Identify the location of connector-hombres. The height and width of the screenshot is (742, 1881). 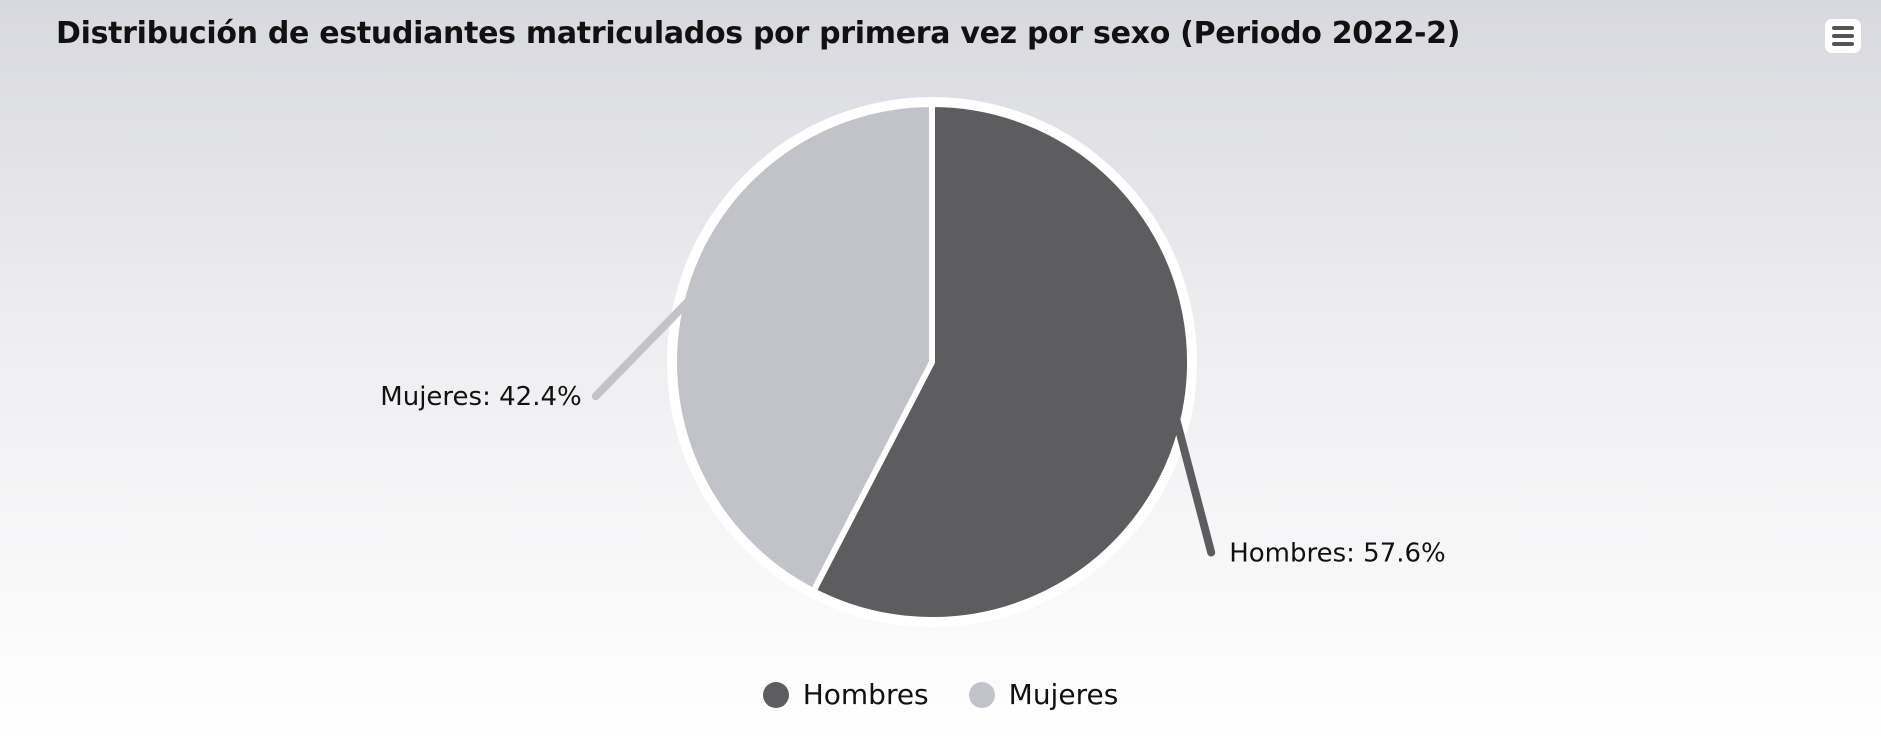
(1194, 487).